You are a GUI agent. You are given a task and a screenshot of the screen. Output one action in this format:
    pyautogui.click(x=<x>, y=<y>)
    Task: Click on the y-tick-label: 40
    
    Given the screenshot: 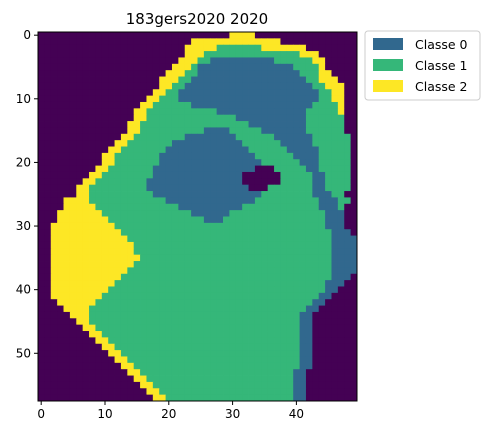 What is the action you would take?
    pyautogui.click(x=23, y=290)
    